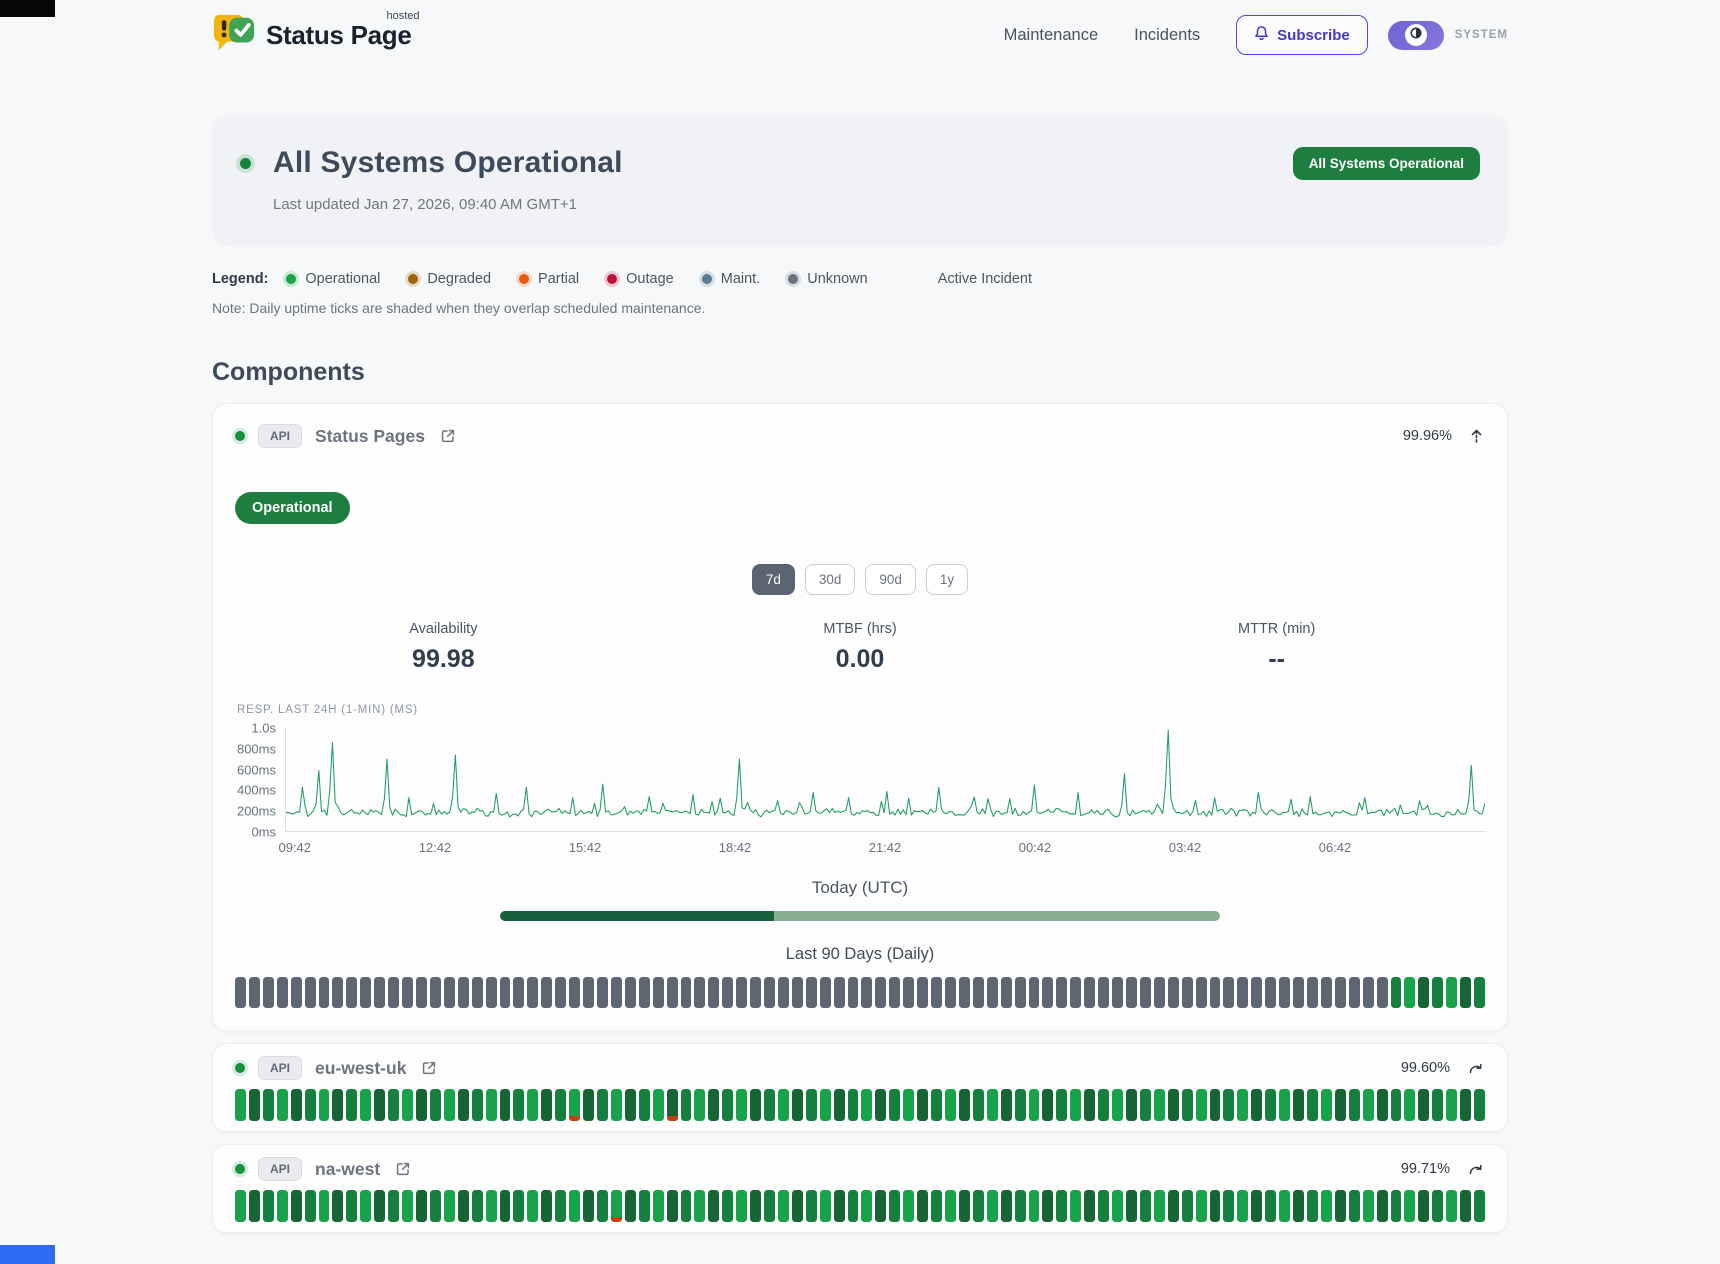 The height and width of the screenshot is (1264, 1720). What do you see at coordinates (1475, 1169) in the screenshot?
I see `expand-button` at bounding box center [1475, 1169].